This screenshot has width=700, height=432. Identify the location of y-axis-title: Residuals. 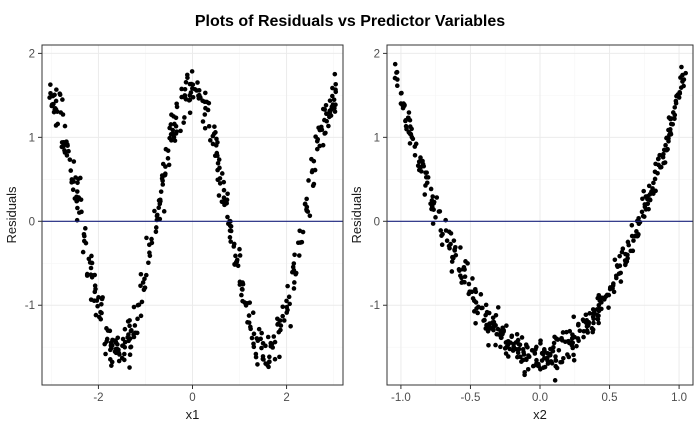
(356, 215).